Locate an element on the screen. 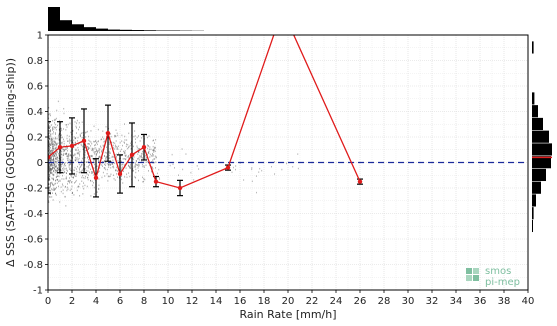 The width and height of the screenshot is (557, 326). x-tick-label: 22 is located at coordinates (312, 301).